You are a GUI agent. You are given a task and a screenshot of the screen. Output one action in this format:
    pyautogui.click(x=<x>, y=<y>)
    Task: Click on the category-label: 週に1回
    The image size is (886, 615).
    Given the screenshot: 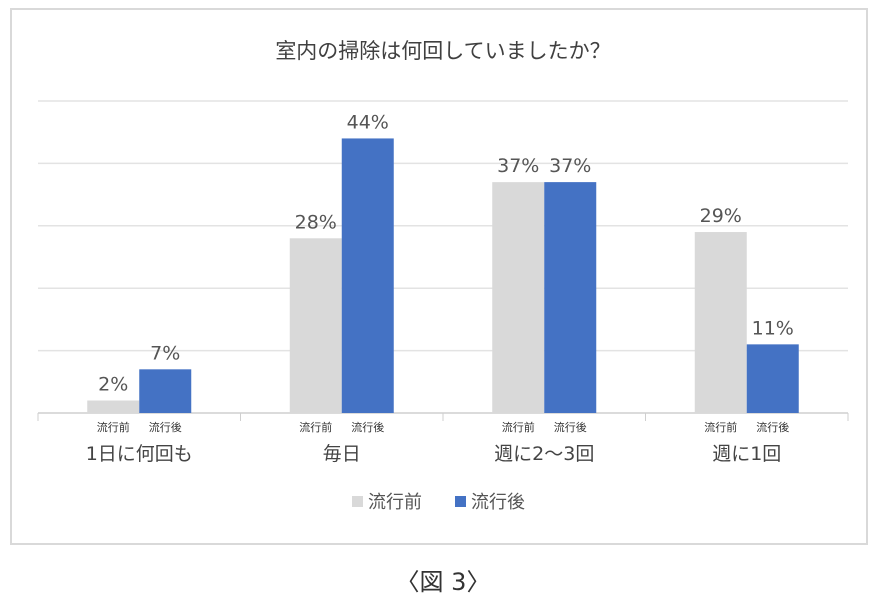 What is the action you would take?
    pyautogui.click(x=746, y=454)
    